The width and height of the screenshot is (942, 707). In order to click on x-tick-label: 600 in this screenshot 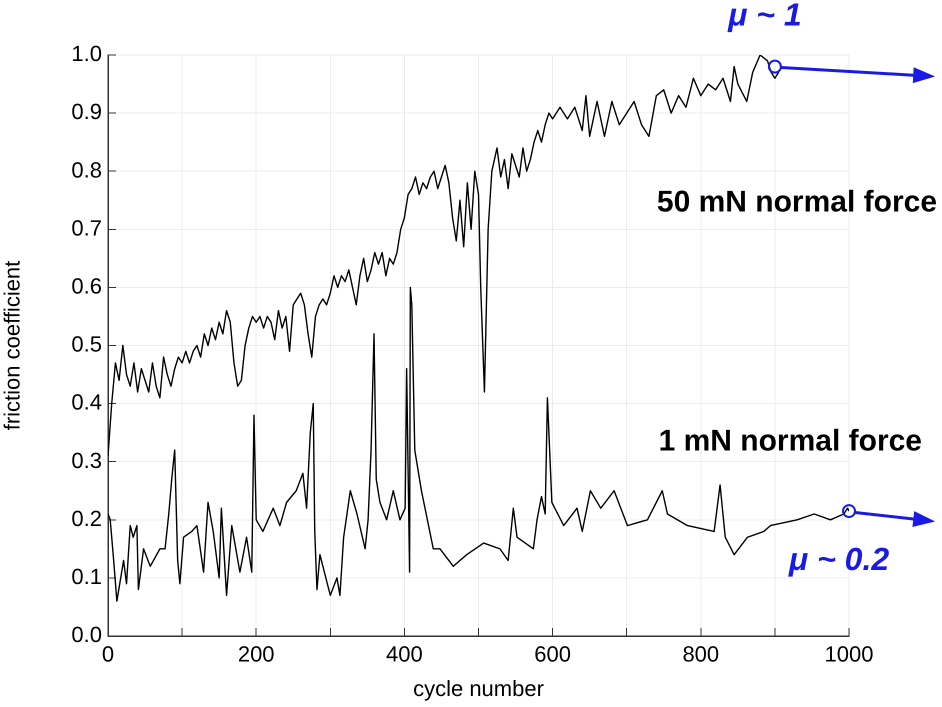, I will do `click(552, 653)`.